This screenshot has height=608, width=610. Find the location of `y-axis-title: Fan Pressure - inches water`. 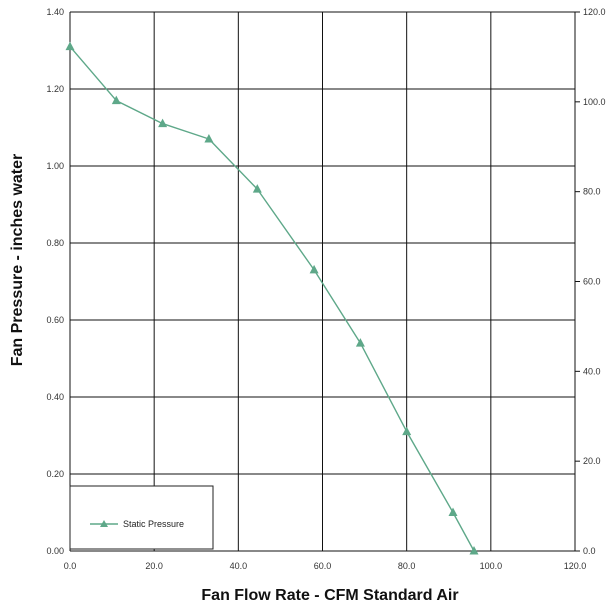

y-axis-title: Fan Pressure - inches water is located at coordinates (17, 260).